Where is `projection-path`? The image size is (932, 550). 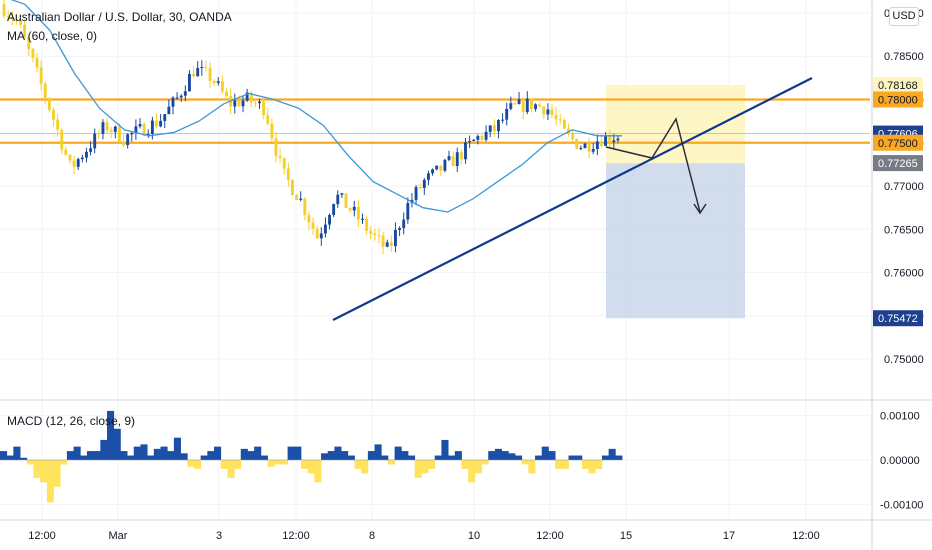
projection-path is located at coordinates (653, 165).